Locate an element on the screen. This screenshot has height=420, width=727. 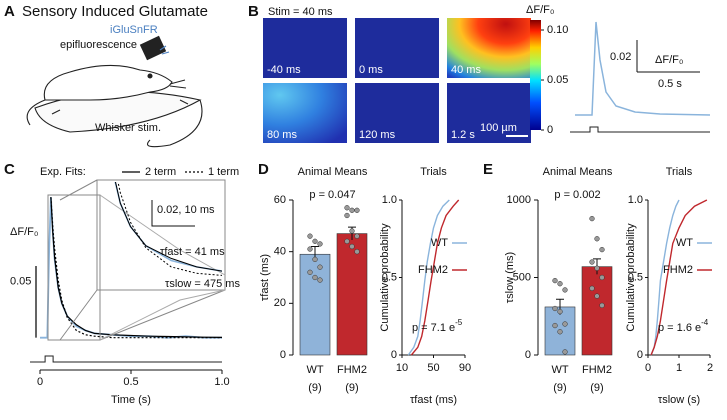
frame-time: 1.2 s is located at coordinates (463, 135).